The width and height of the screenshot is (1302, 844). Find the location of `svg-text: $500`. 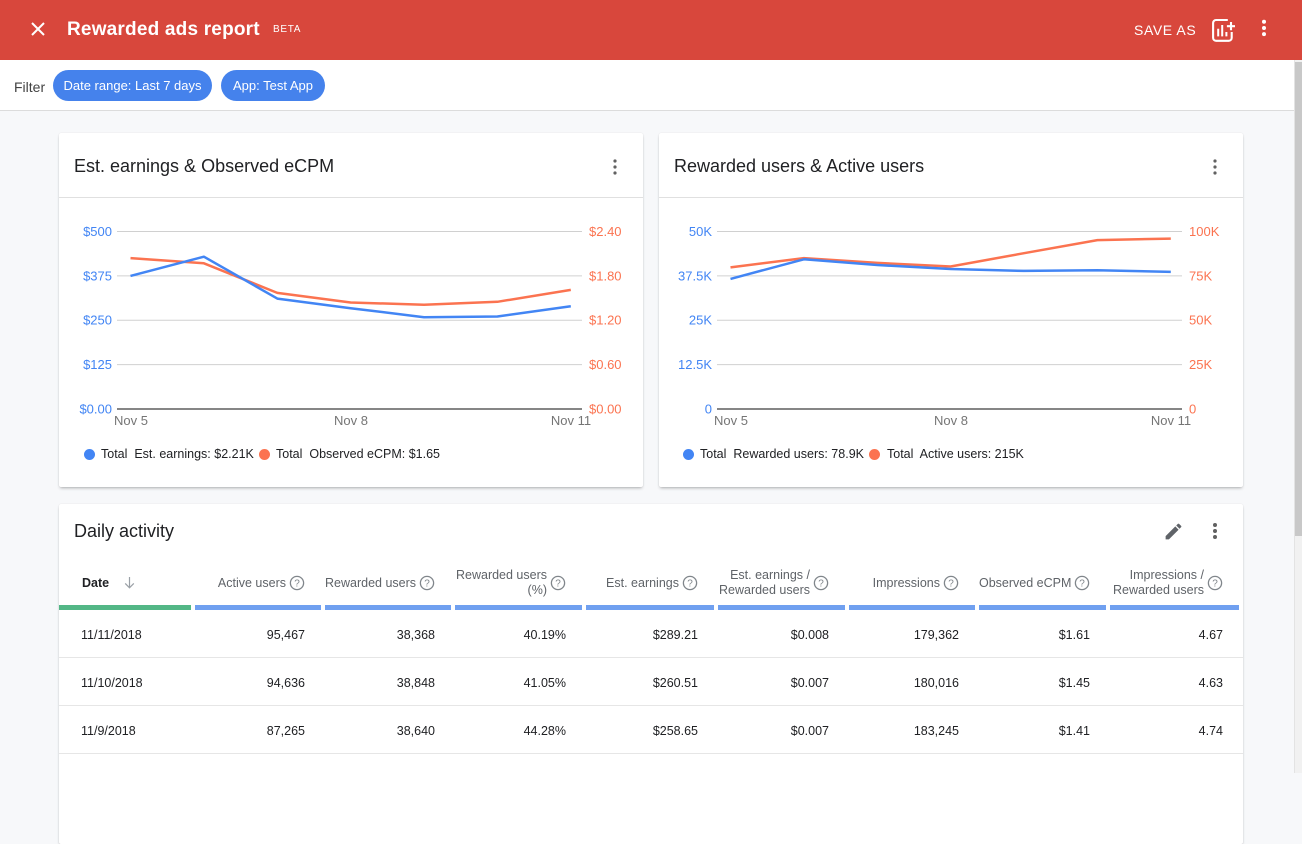

svg-text: $500 is located at coordinates (97, 231).